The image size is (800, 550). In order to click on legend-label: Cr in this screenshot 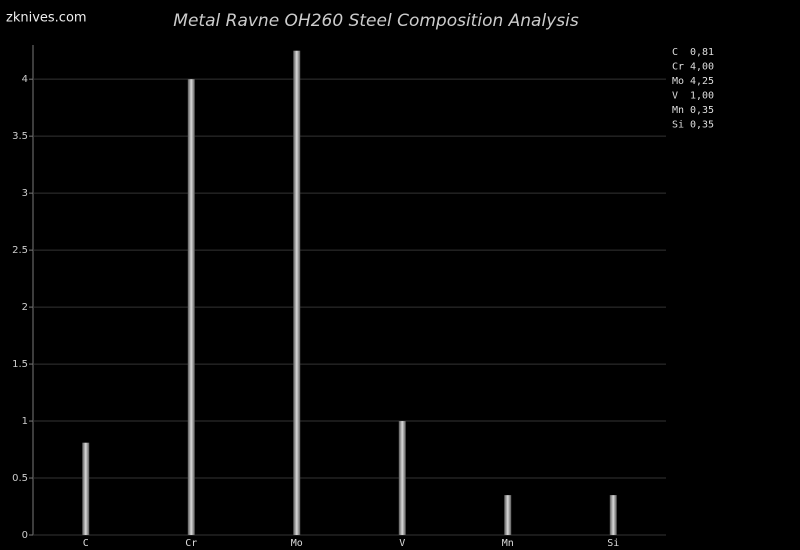, I will do `click(678, 67)`.